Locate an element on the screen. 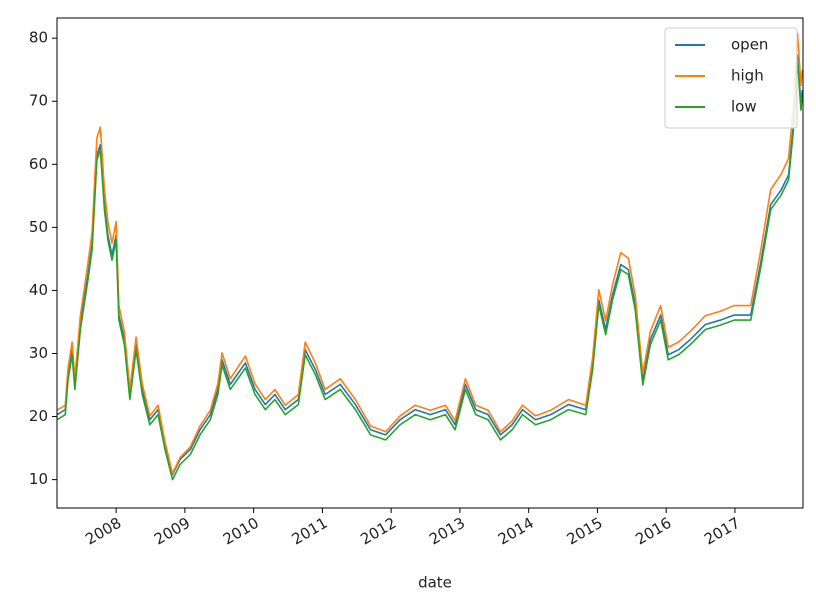 This screenshot has height=598, width=816. x-tick-label: 2012 is located at coordinates (378, 531).